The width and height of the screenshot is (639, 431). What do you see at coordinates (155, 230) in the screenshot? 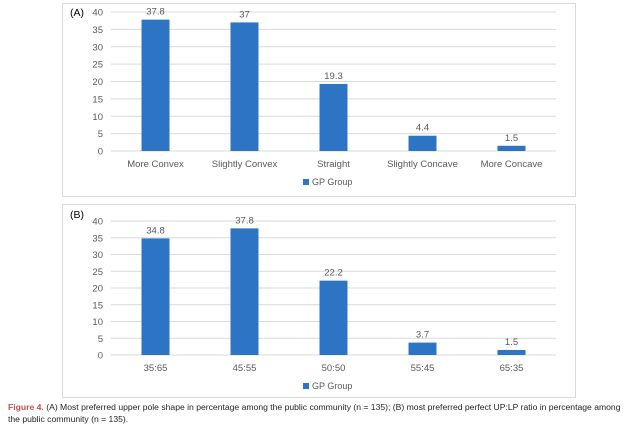
I see `data-label: 34.8` at bounding box center [155, 230].